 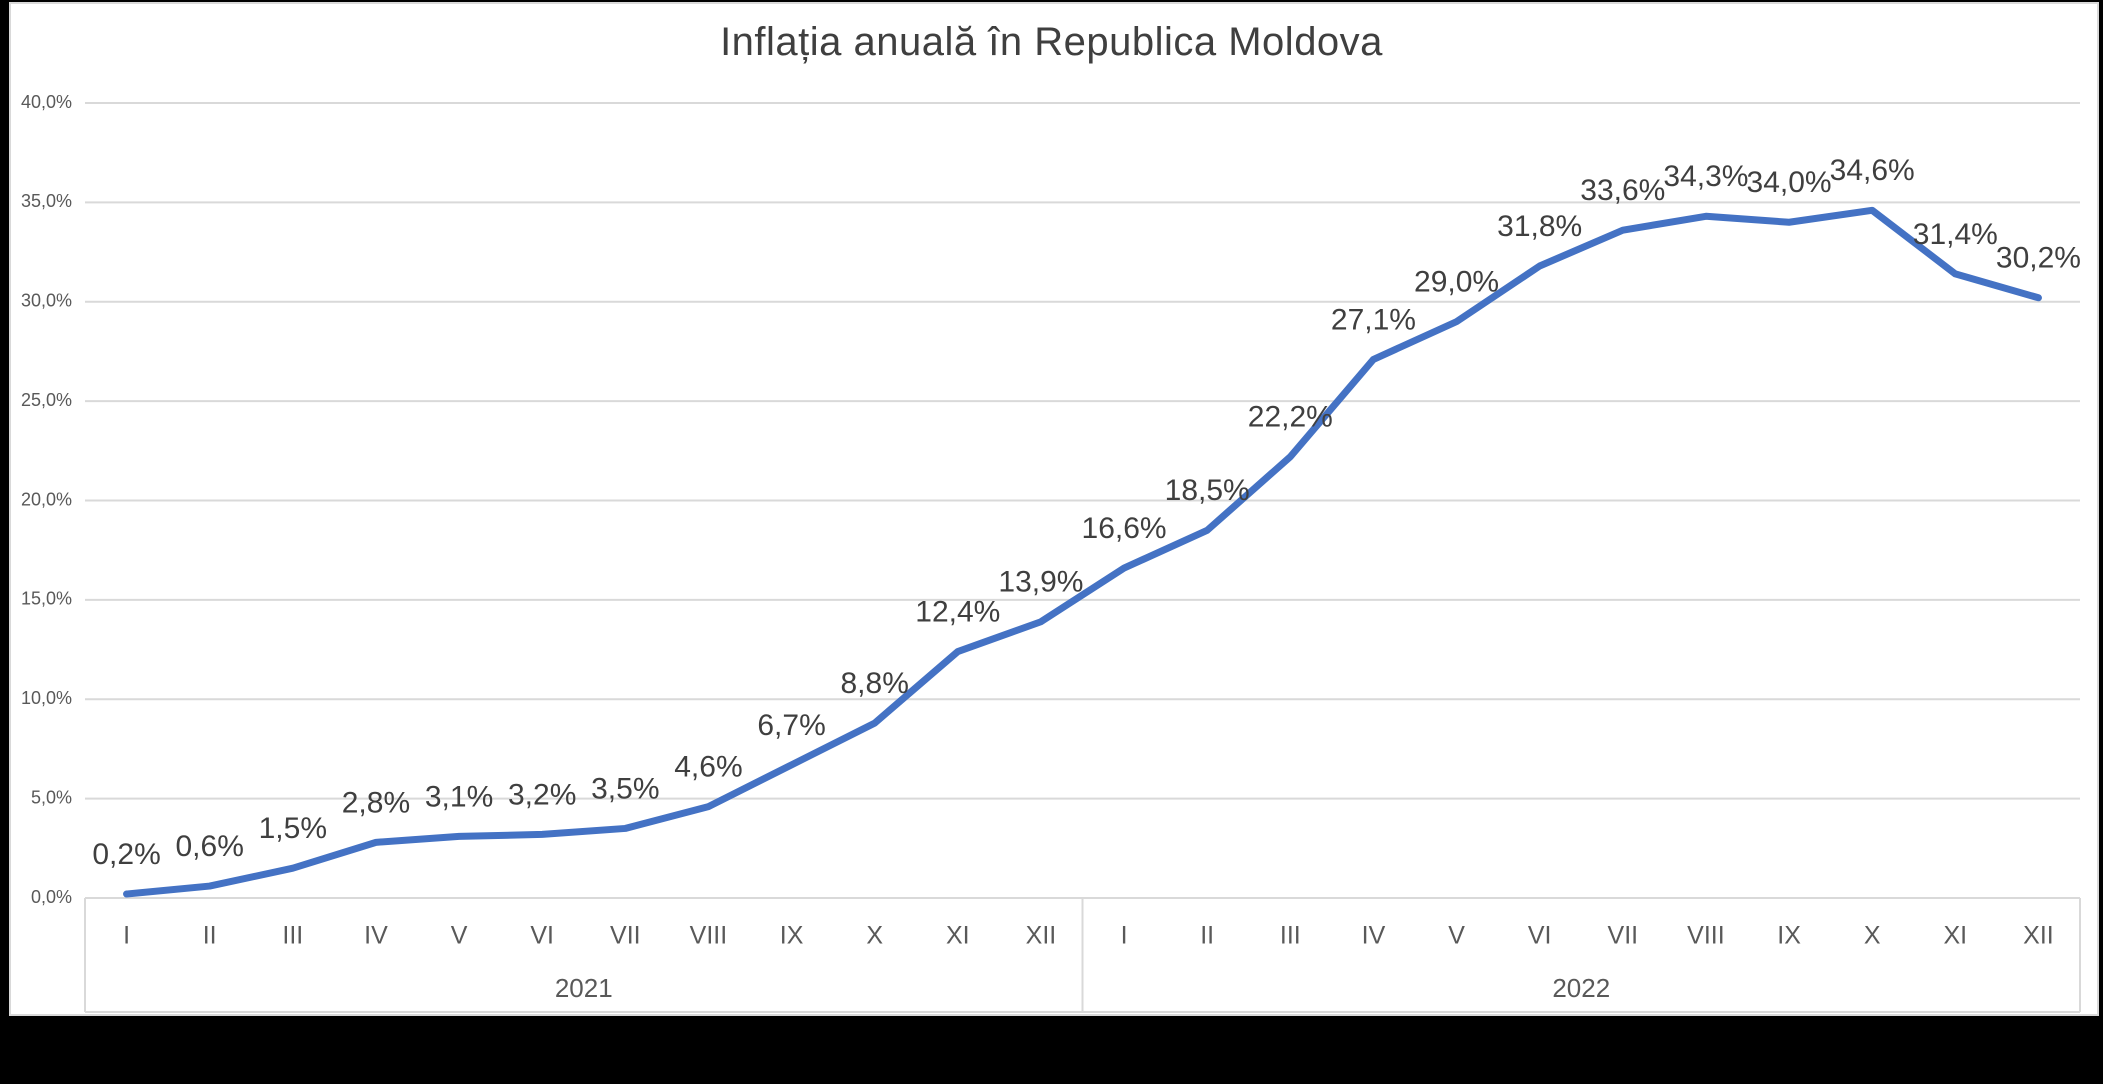 What do you see at coordinates (46, 499) in the screenshot?
I see `y-axis-tick-label: 20,0%` at bounding box center [46, 499].